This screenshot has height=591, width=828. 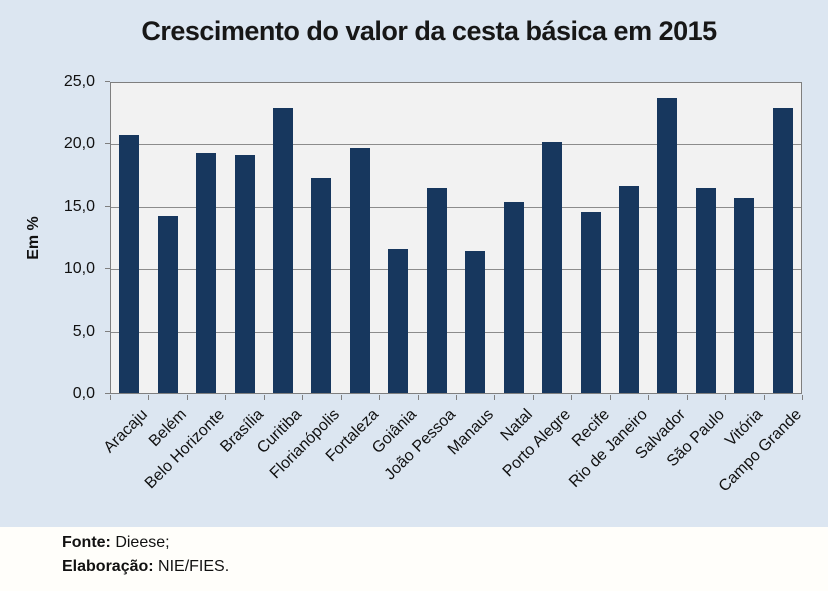 I want to click on bar-são-paulo, so click(x=705, y=290).